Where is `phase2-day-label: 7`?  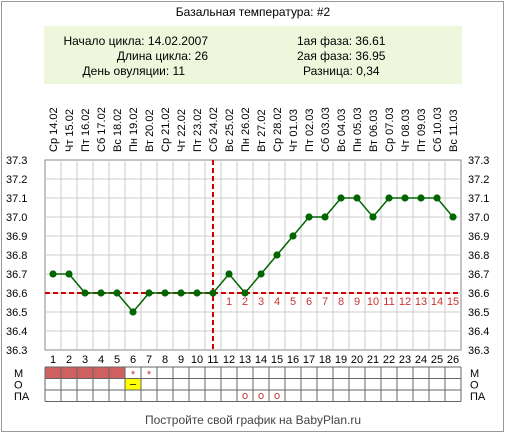 phase2-day-label: 7 is located at coordinates (325, 302).